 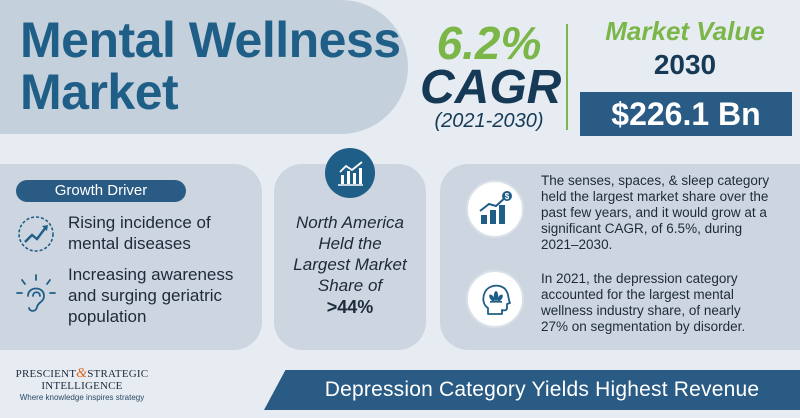 What do you see at coordinates (36, 296) in the screenshot?
I see `ear-hearing-icon` at bounding box center [36, 296].